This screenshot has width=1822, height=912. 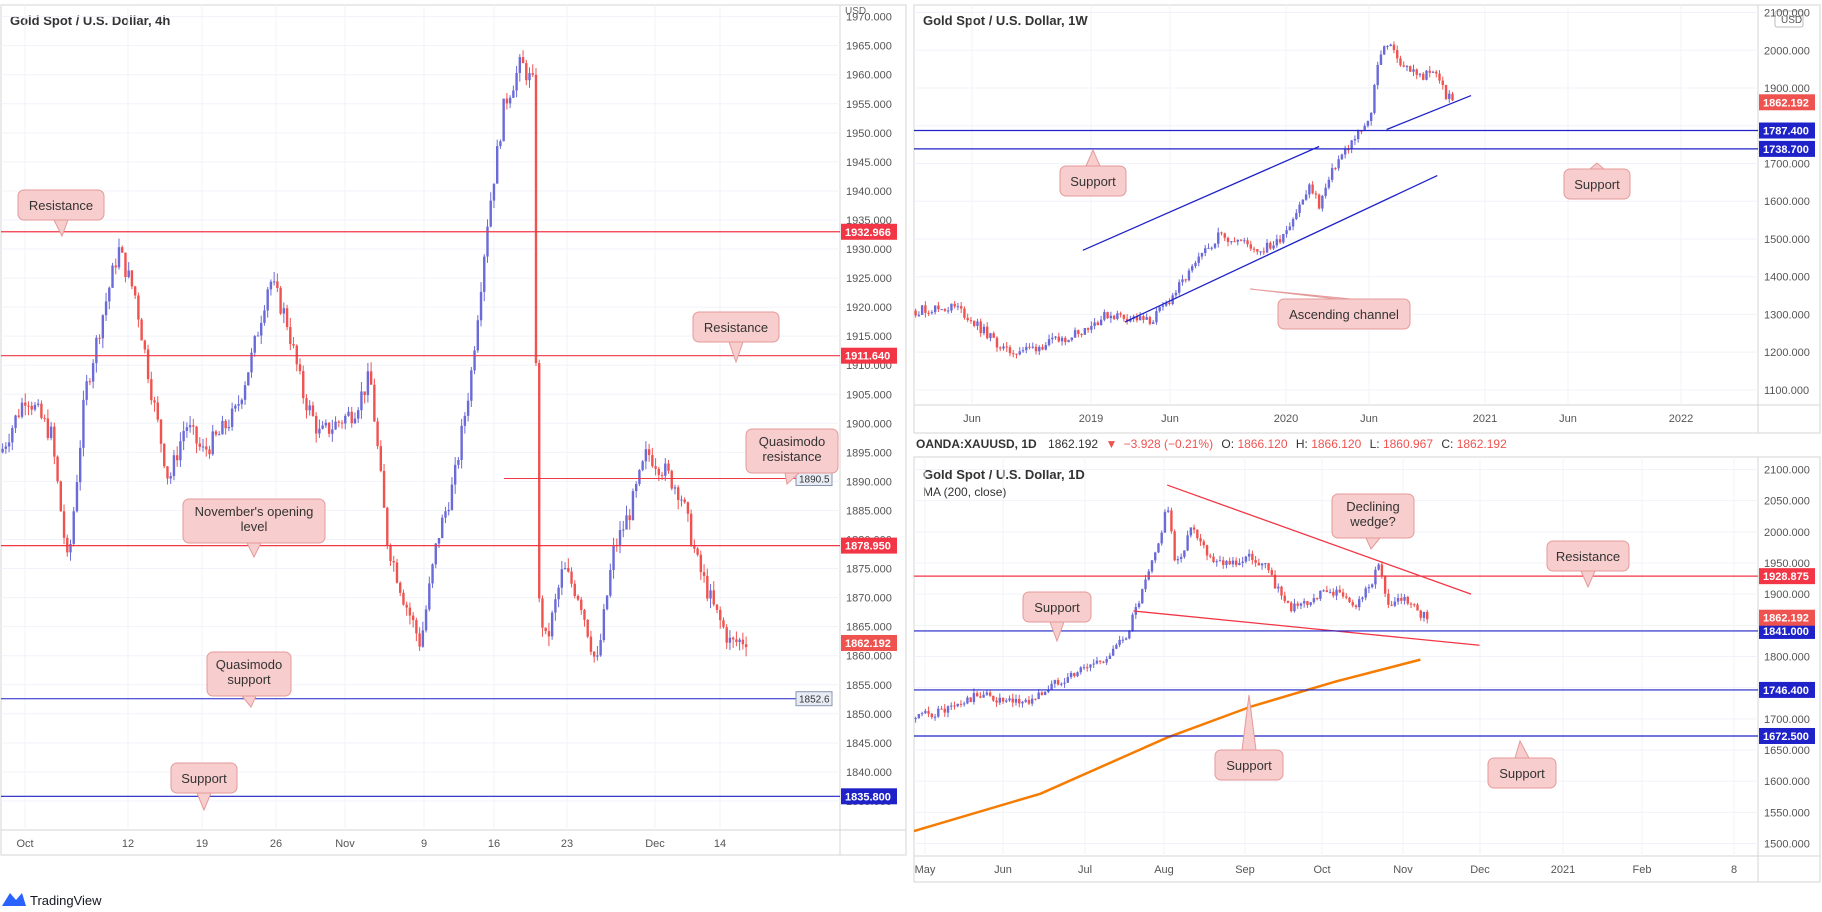 I want to click on panel-4h-x-ticks: Oct 12 19 26 Nov 9 16 23 Dec 14, so click(x=371, y=844).